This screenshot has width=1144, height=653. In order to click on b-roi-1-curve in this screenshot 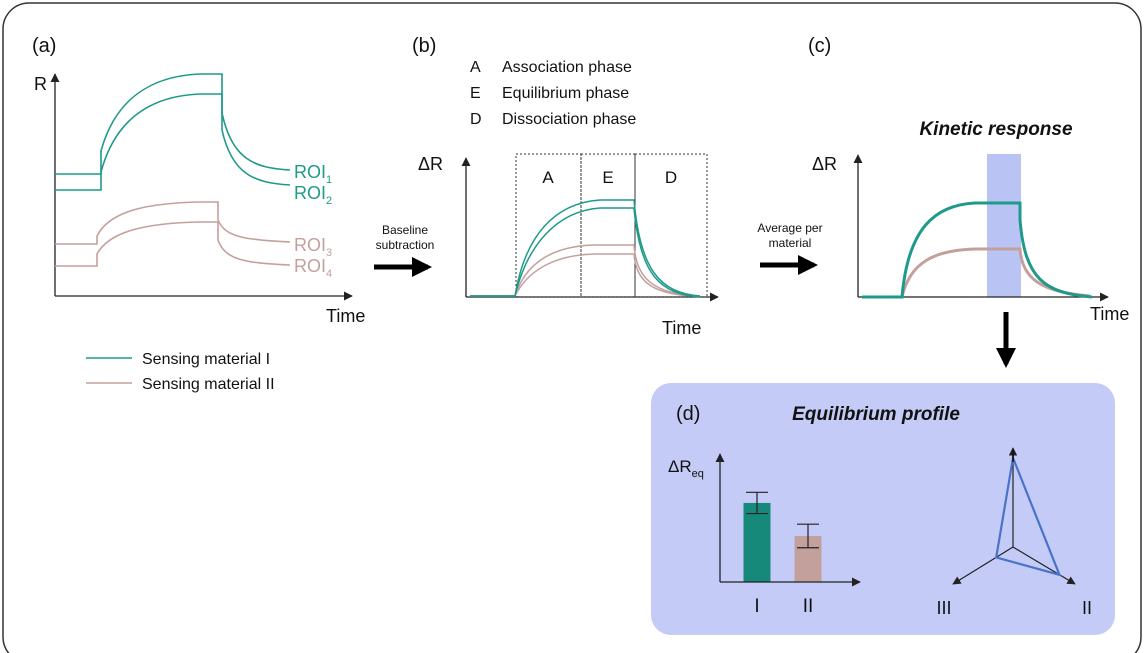, I will do `click(585, 248)`.